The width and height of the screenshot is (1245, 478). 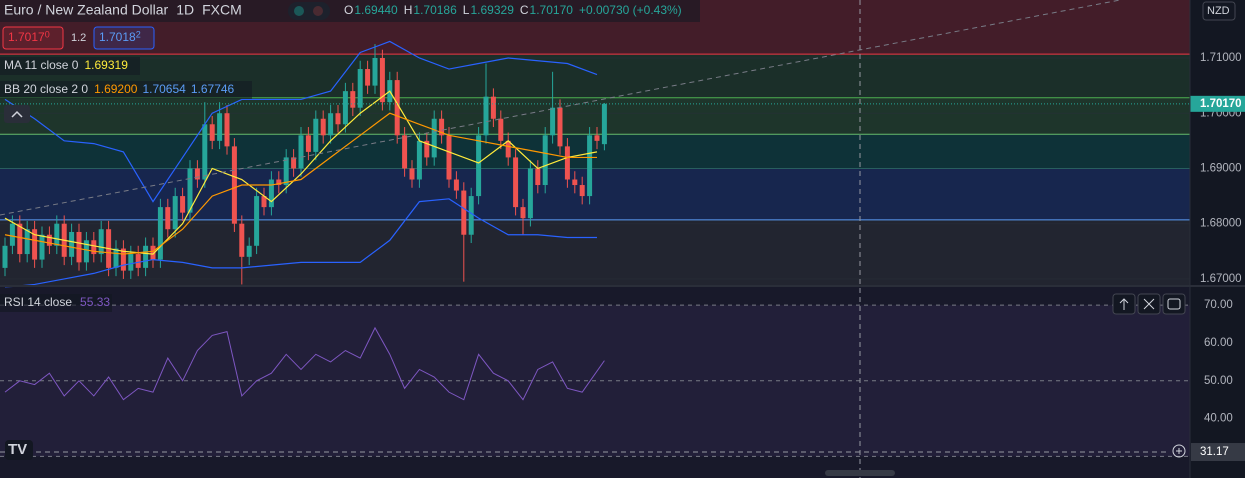 I want to click on ohlc-value: 1.70170, so click(x=552, y=10).